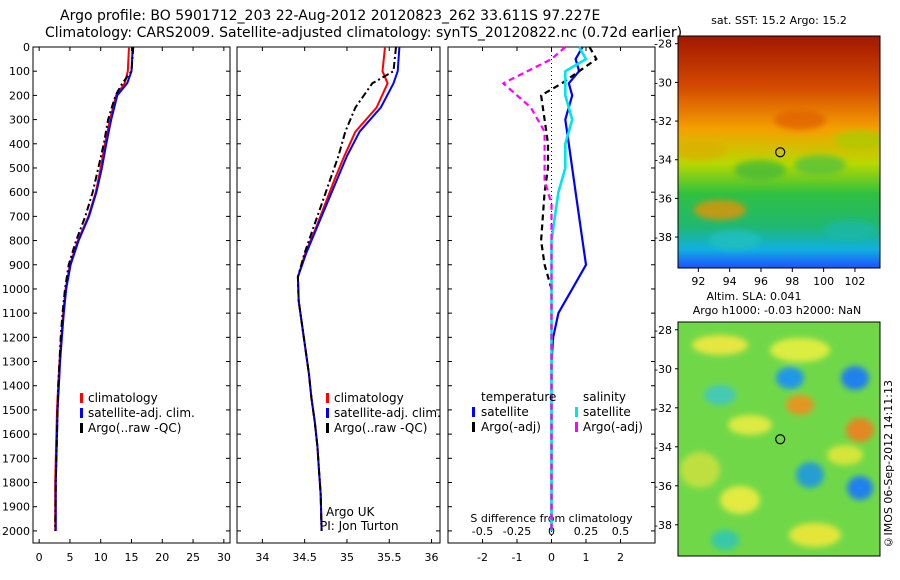 The width and height of the screenshot is (900, 580). Describe the element at coordinates (888, 464) in the screenshot. I see `credit-stamp: ©IMOS 06-Sep-2012 14:11:13` at that location.